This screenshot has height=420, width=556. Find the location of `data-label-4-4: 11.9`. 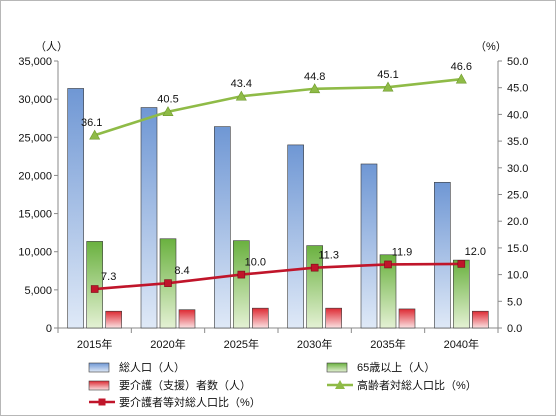

data-label-4-4: 11.9 is located at coordinates (402, 252).